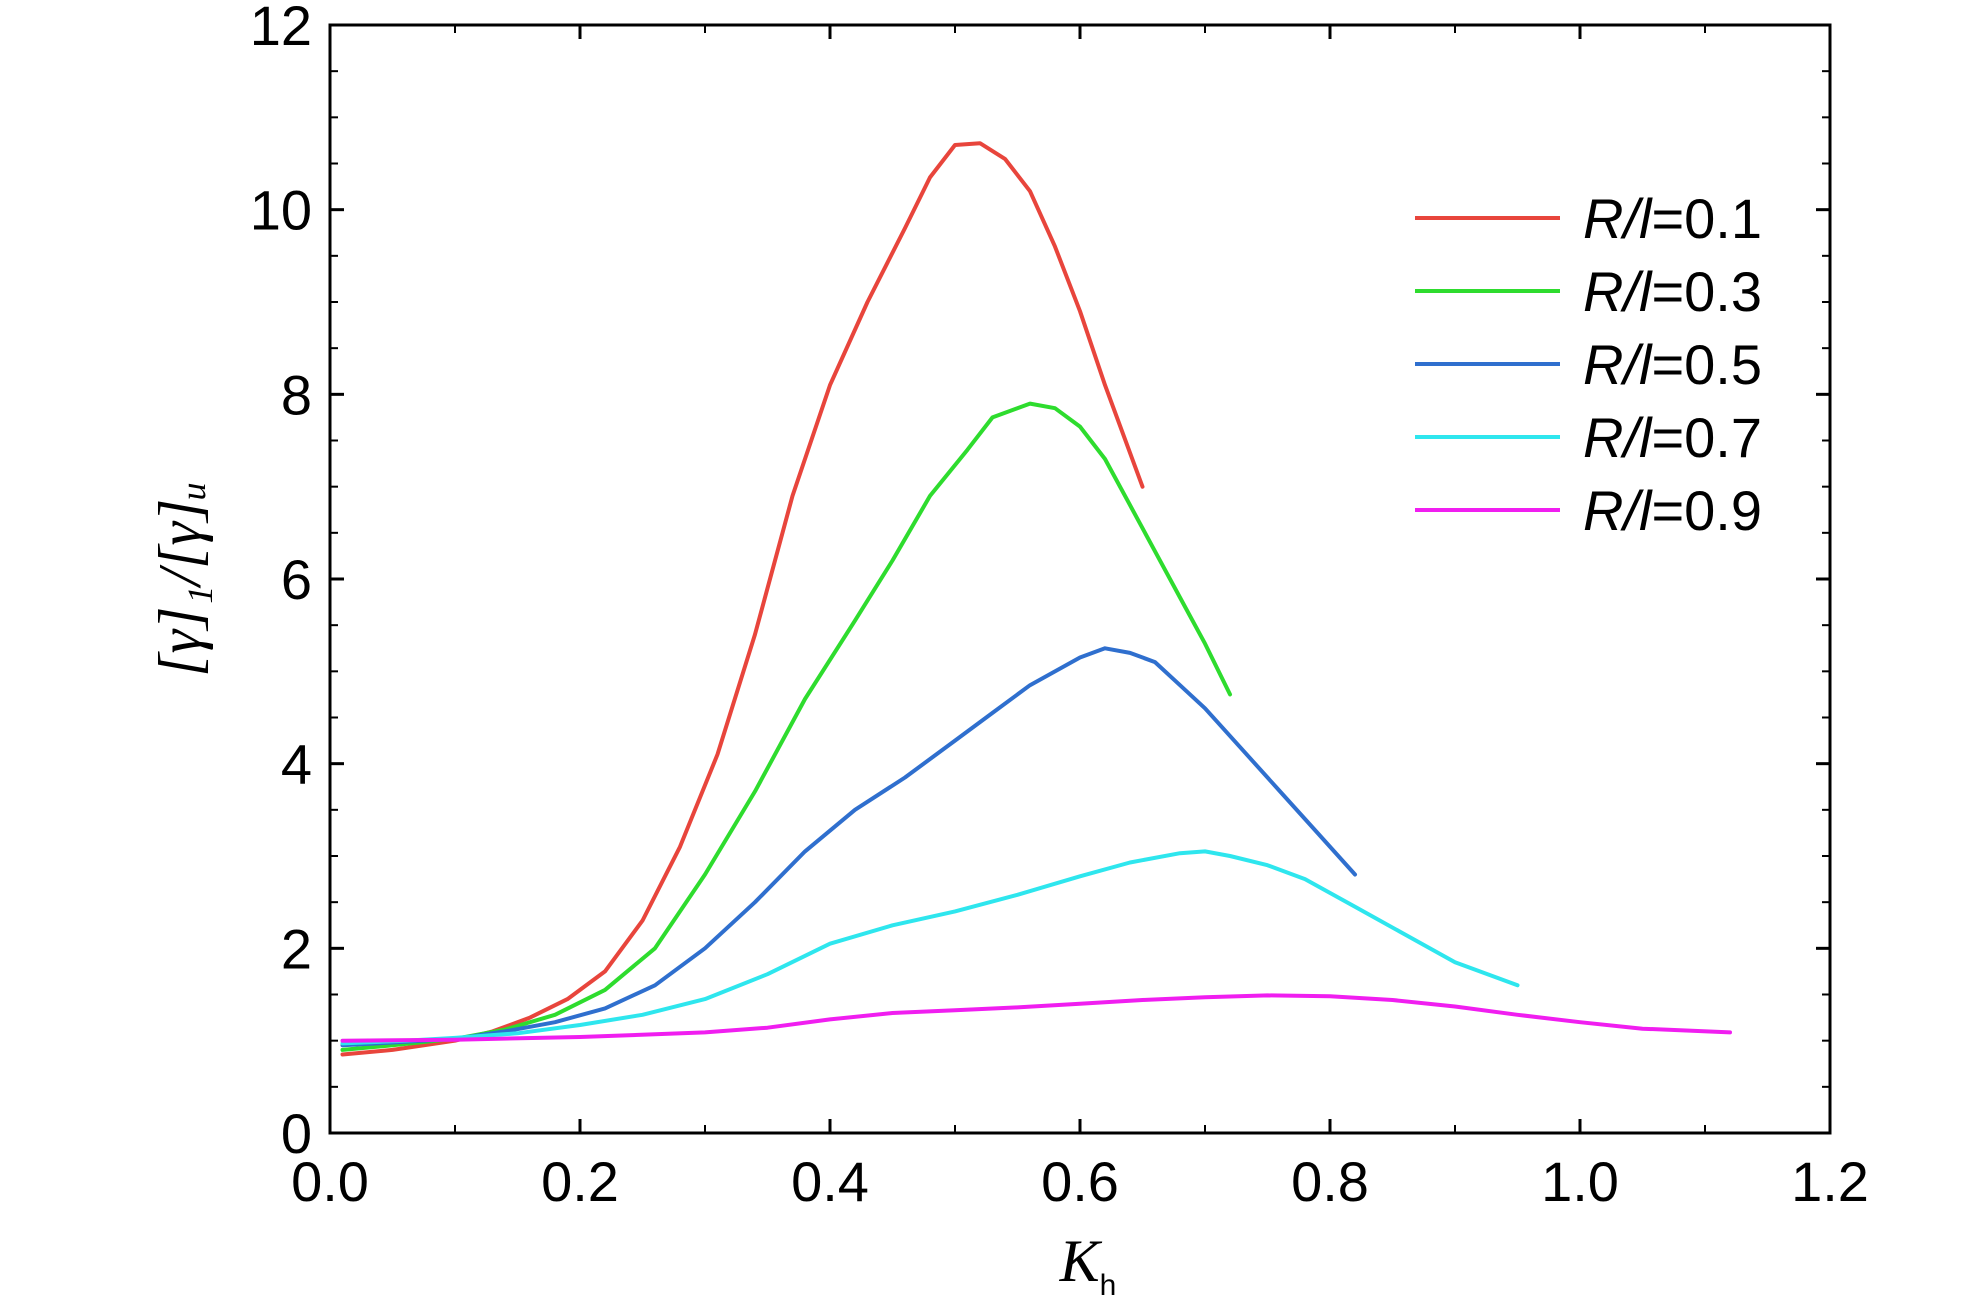 The width and height of the screenshot is (1984, 1299). I want to click on legend-label-5: R/l=0.9, so click(1672, 510).